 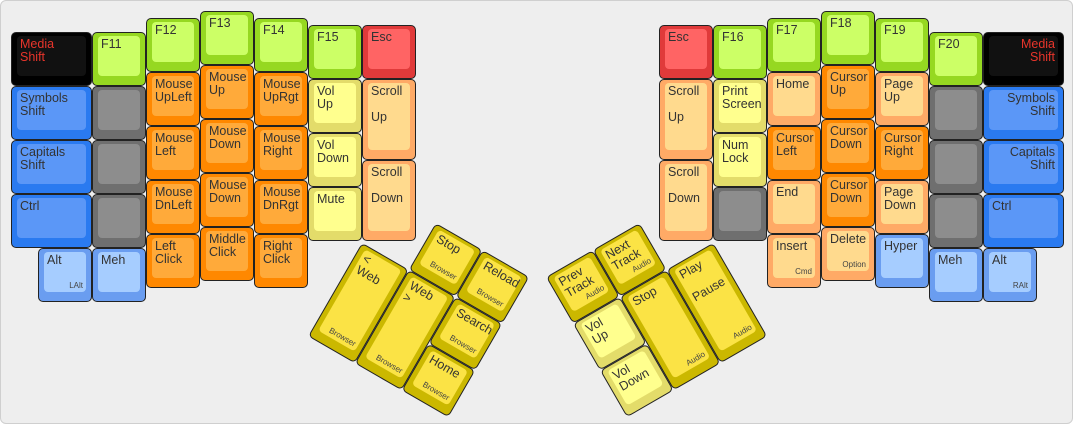 I want to click on key-l-mute: Mute, so click(x=335, y=214).